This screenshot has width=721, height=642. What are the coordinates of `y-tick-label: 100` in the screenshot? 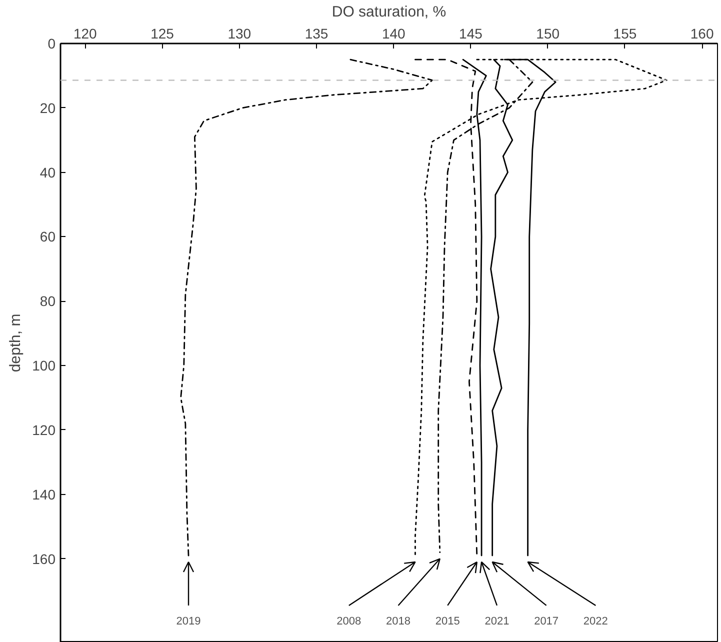 It's located at (44, 366).